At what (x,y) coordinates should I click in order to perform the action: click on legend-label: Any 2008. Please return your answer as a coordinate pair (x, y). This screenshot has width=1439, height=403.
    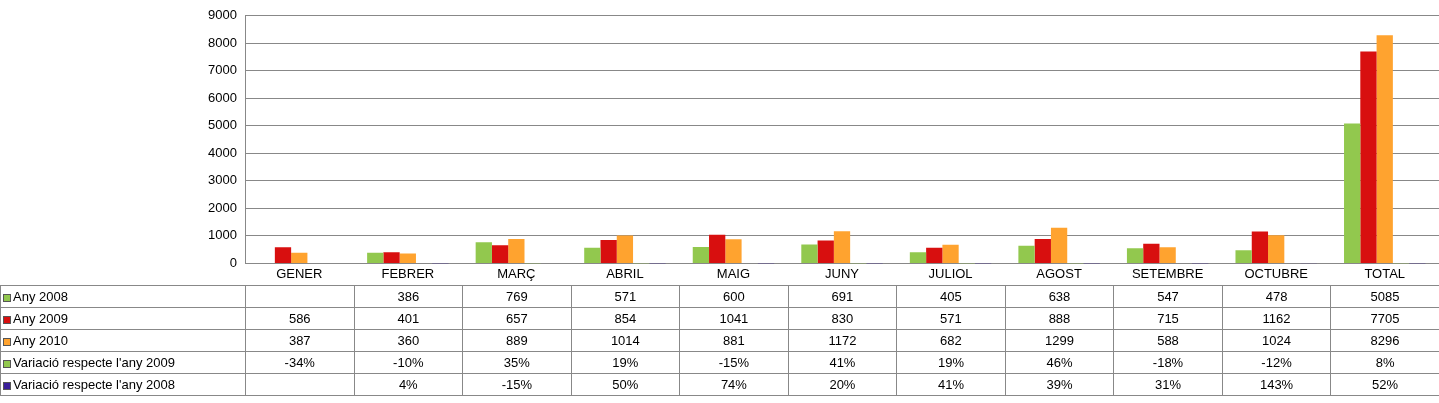
    Looking at the image, I should click on (123, 296).